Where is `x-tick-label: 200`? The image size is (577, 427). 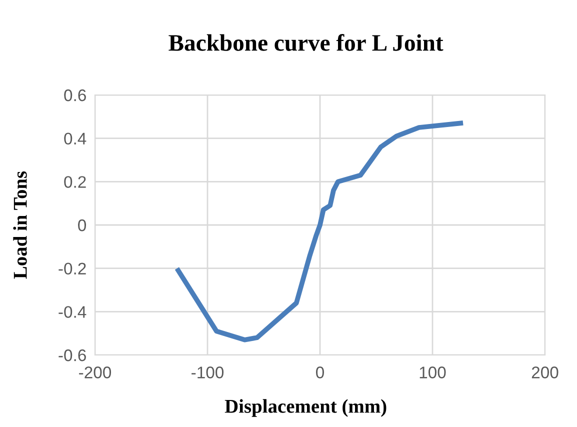
x-tick-label: 200 is located at coordinates (545, 372).